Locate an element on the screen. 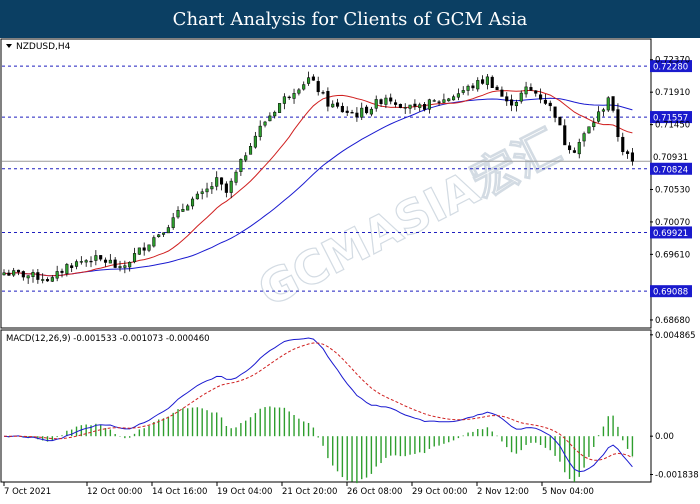  level-label-2: 0.70824 is located at coordinates (670, 170).